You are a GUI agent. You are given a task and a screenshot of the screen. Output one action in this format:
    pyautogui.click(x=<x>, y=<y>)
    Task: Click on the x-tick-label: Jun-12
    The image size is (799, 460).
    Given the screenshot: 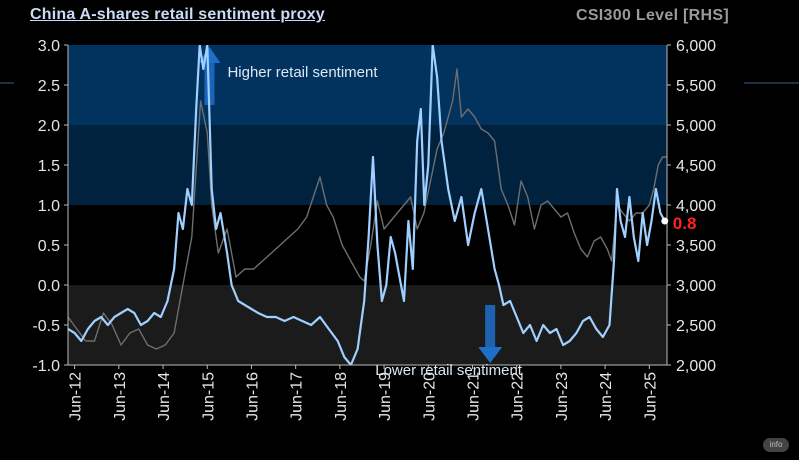 What is the action you would take?
    pyautogui.click(x=76, y=396)
    